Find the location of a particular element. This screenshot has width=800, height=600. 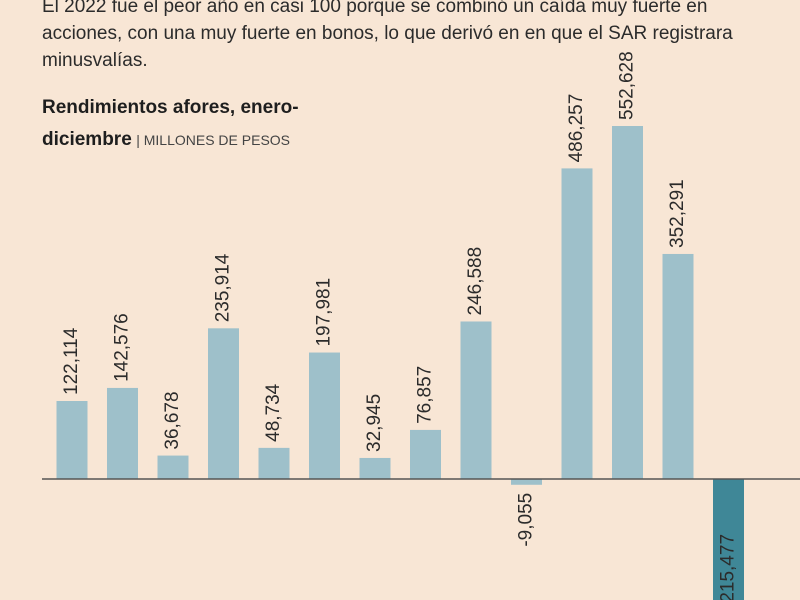

chart-subtitle: | MILLONES DE PESOS is located at coordinates (213, 140).